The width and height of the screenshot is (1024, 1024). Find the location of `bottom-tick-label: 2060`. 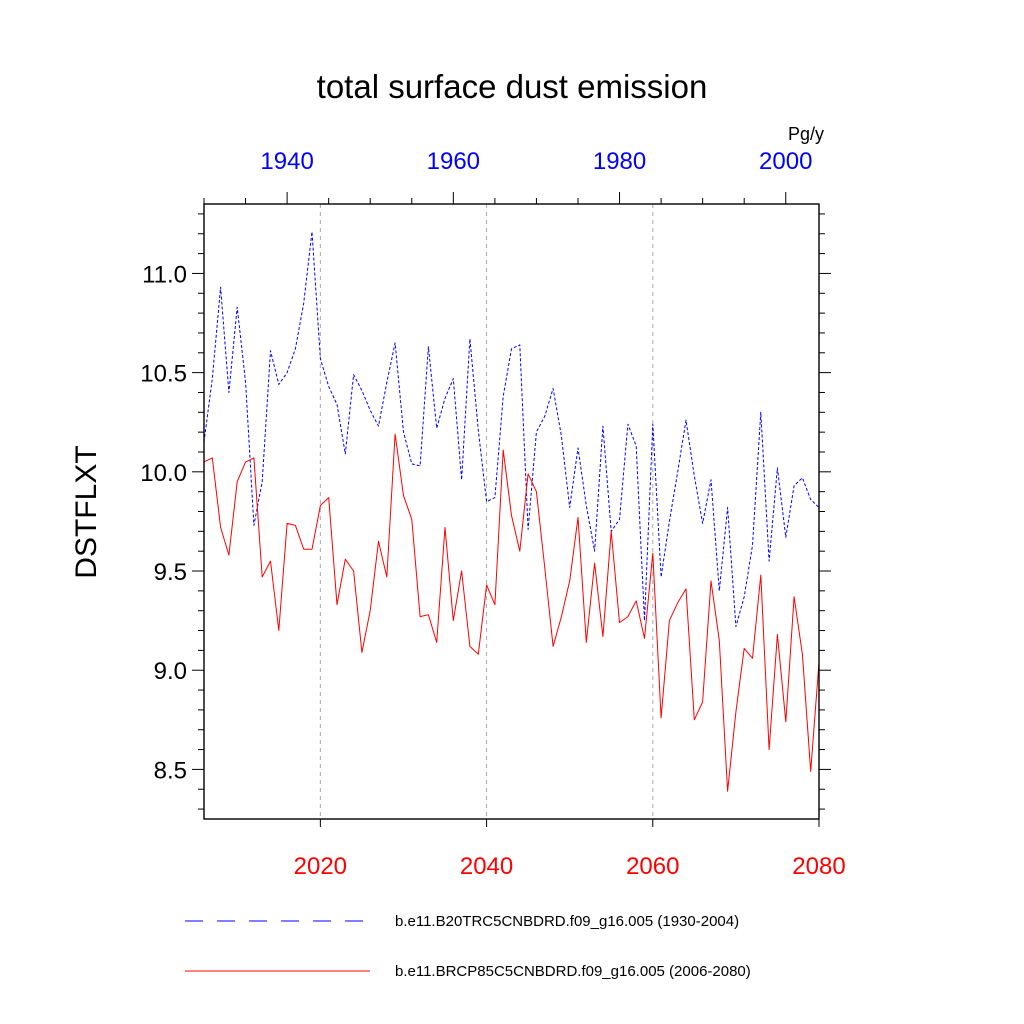

bottom-tick-label: 2060 is located at coordinates (652, 866).